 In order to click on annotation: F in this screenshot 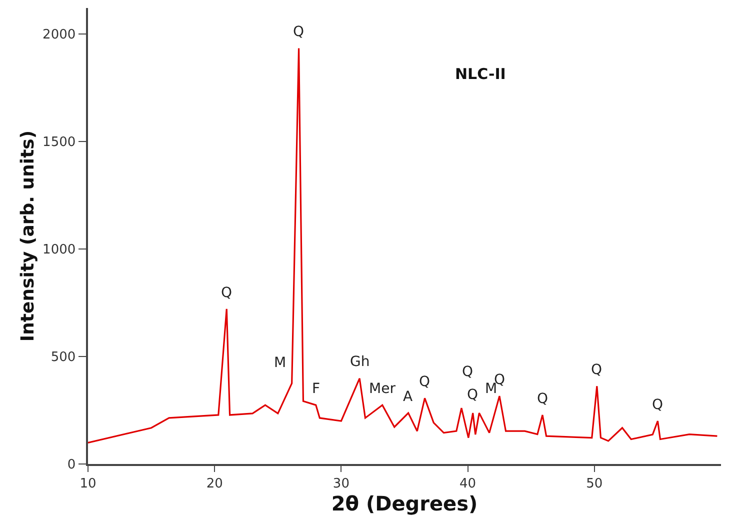, I will do `click(316, 389)`.